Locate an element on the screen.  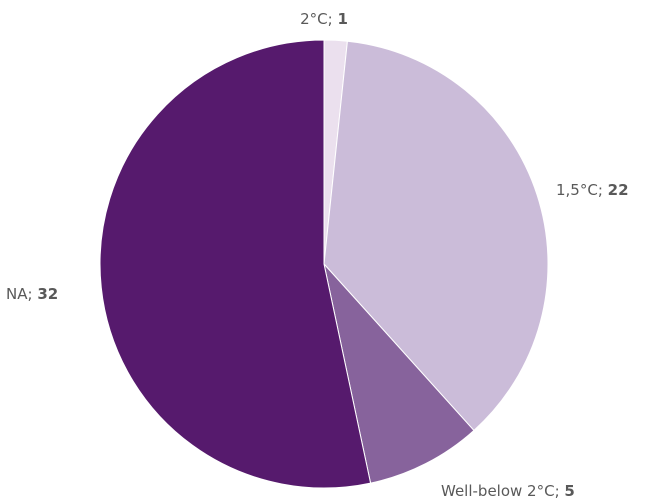
pie-label-na: NA; 32 is located at coordinates (32, 294).